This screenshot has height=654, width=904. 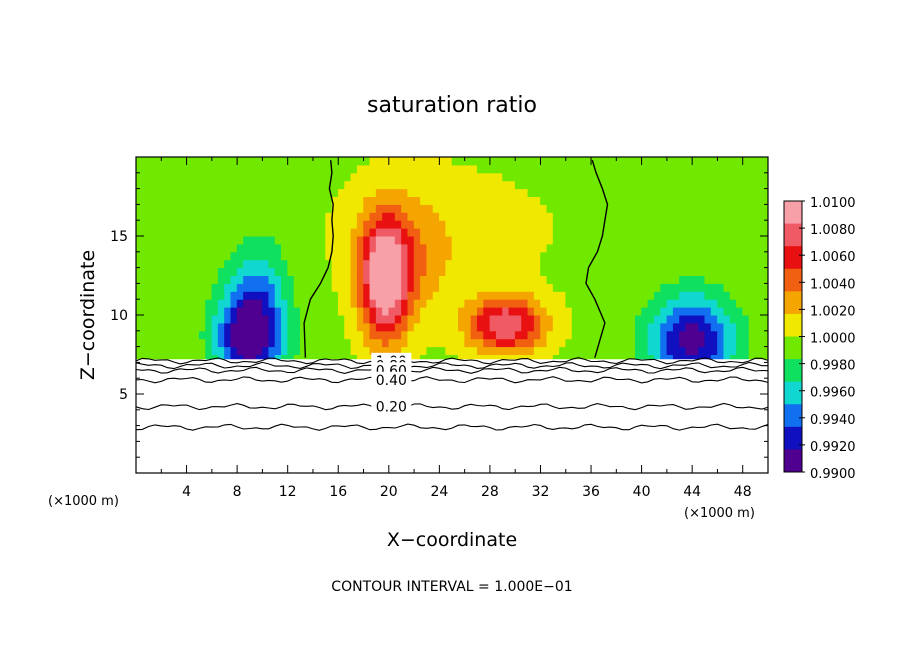 What do you see at coordinates (451, 587) in the screenshot?
I see `contour-interval: CONTOUR INTERVAL = 1.000E−01` at bounding box center [451, 587].